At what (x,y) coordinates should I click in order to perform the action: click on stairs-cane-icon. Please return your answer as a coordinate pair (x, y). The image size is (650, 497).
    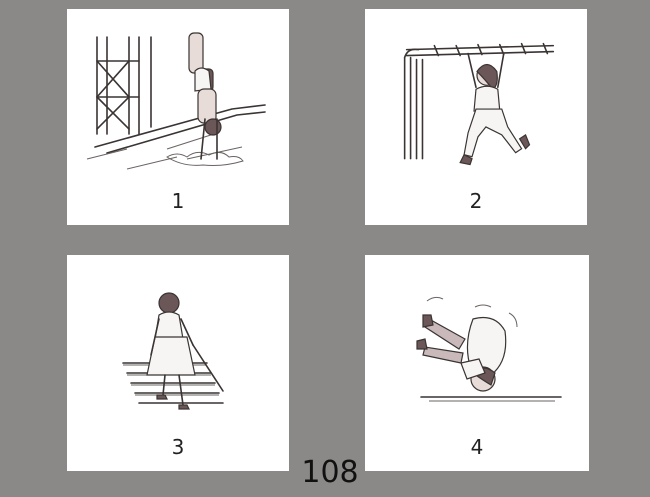
    Looking at the image, I should click on (173, 351).